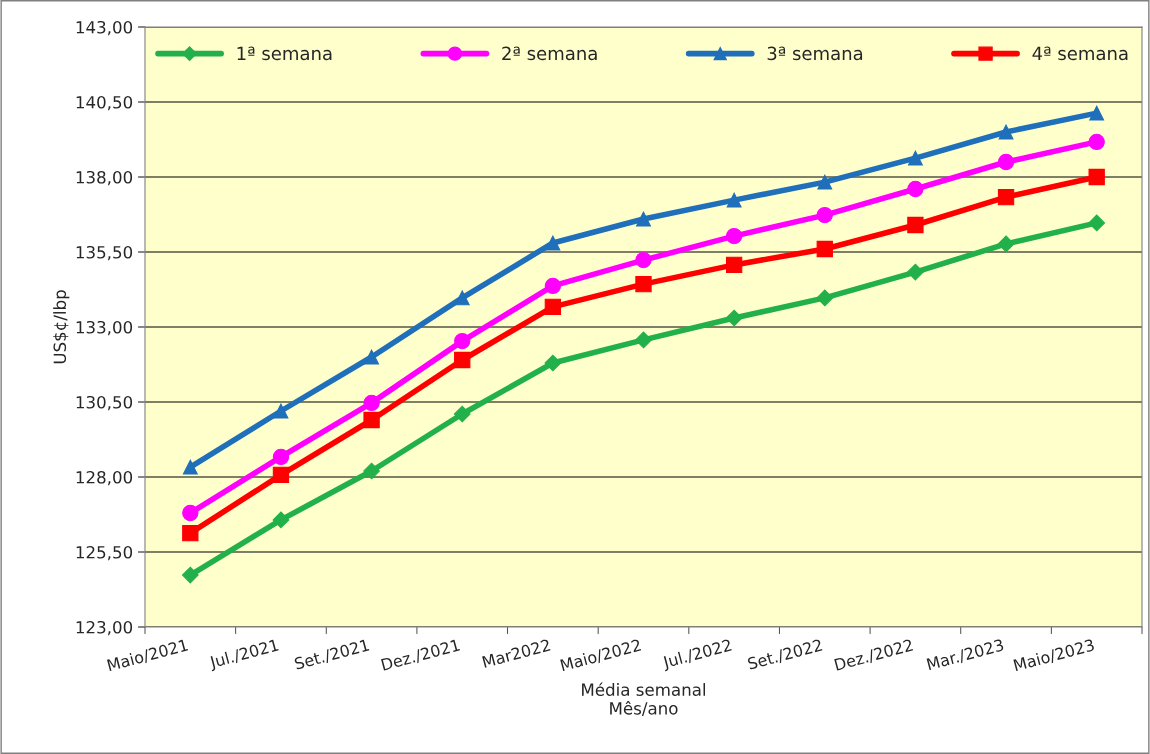 The height and width of the screenshot is (754, 1150). Describe the element at coordinates (104, 253) in the screenshot. I see `y-tick-label: 135,50` at that location.